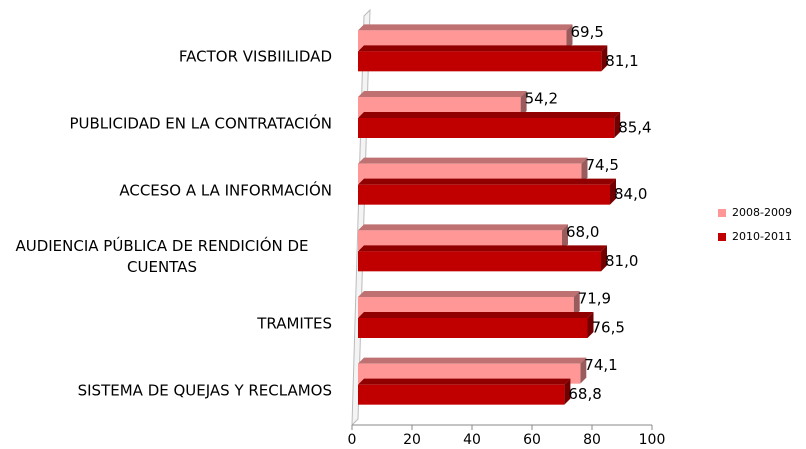 This screenshot has width=806, height=449. Describe the element at coordinates (621, 61) in the screenshot. I see `value-label: 81,1` at that location.